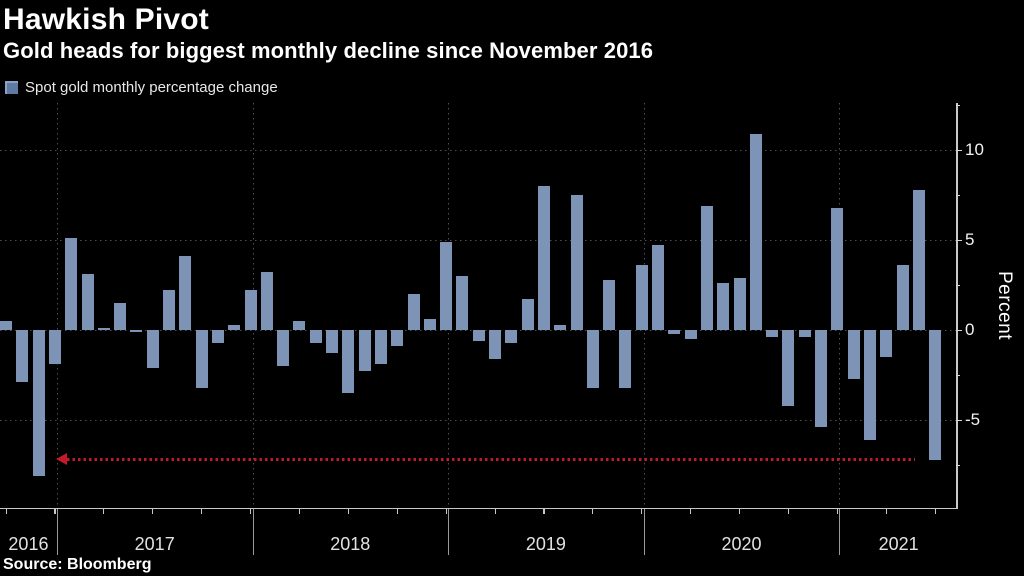 The height and width of the screenshot is (576, 1024). I want to click on x-axis-year-label: 2021, so click(898, 544).